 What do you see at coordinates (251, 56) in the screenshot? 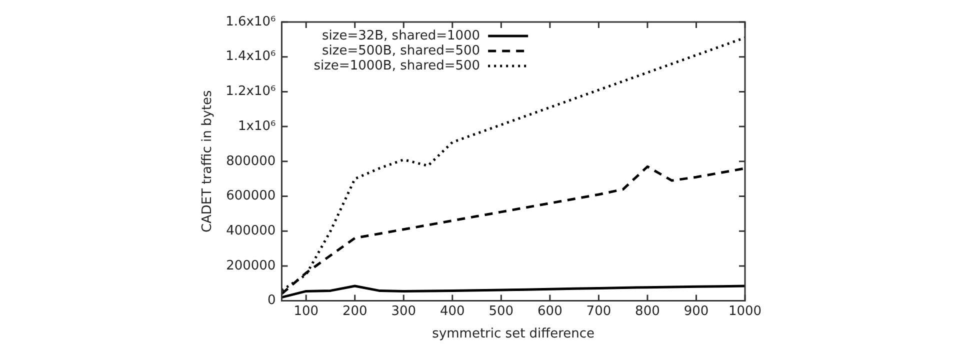
I see `y-tick-label: 1.4x10⁶` at bounding box center [251, 56].